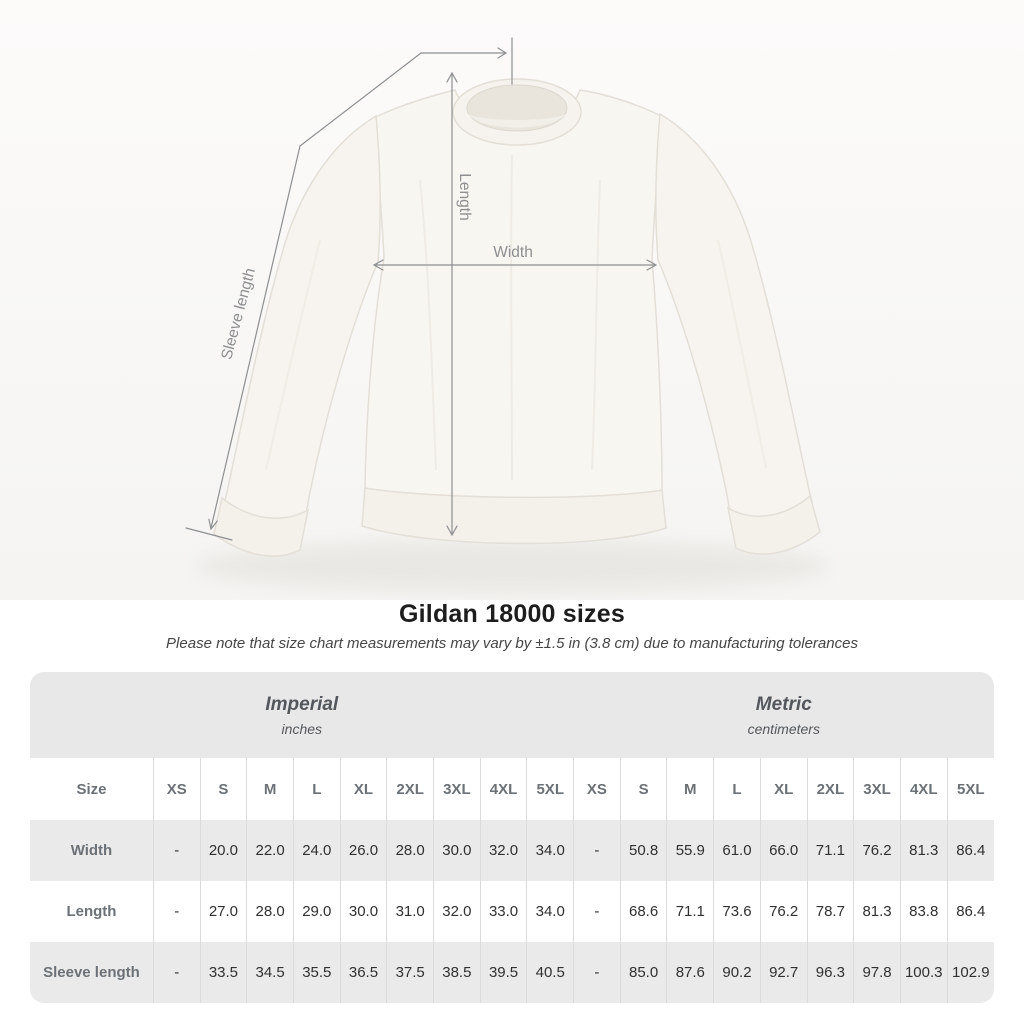 Image resolution: width=1024 pixels, height=1024 pixels. Describe the element at coordinates (737, 850) in the screenshot. I see `value-cell: 61.0` at that location.